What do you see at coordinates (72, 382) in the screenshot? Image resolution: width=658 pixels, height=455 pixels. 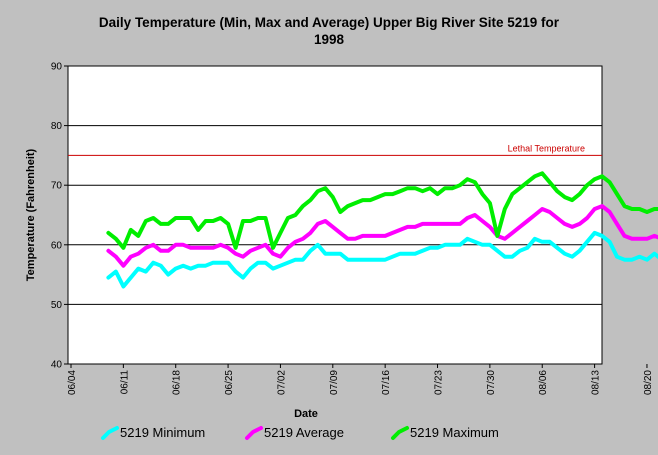 I see `x-tick-label-0: 06/04` at bounding box center [72, 382].